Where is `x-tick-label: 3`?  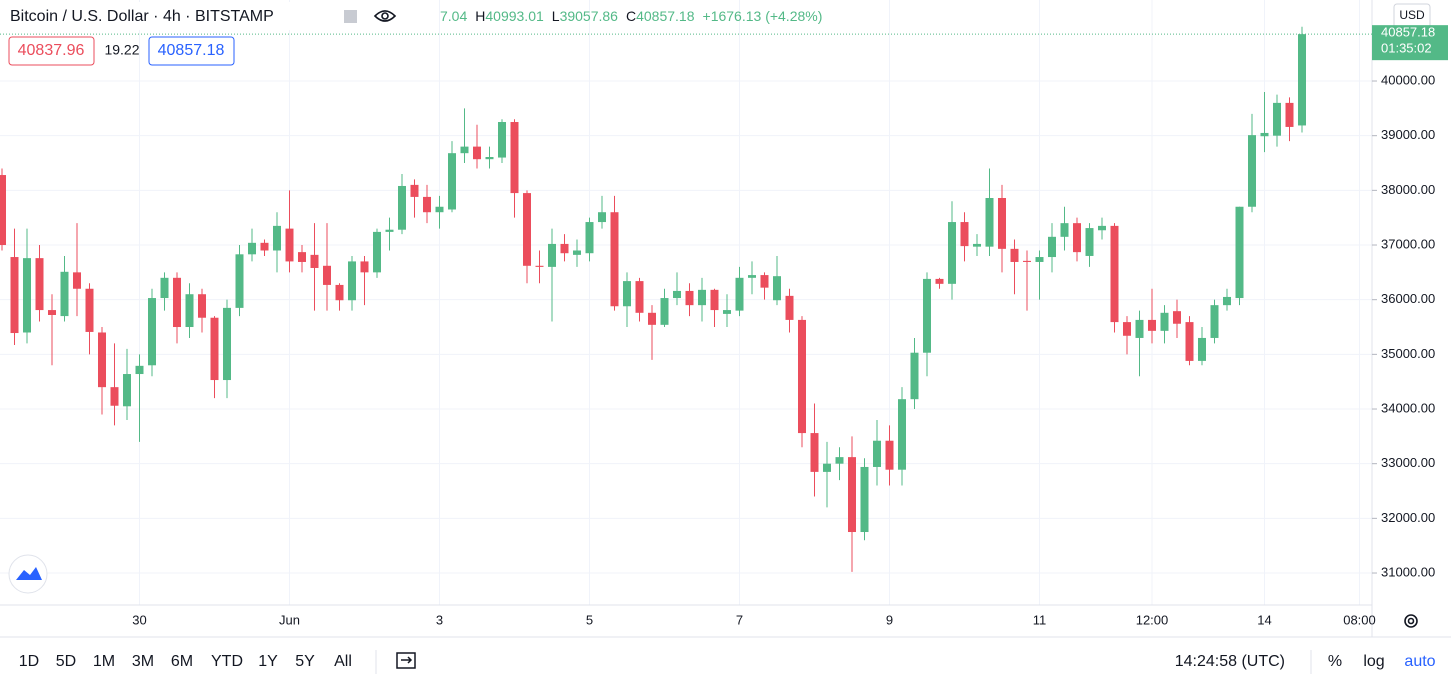
x-tick-label: 3 is located at coordinates (439, 619).